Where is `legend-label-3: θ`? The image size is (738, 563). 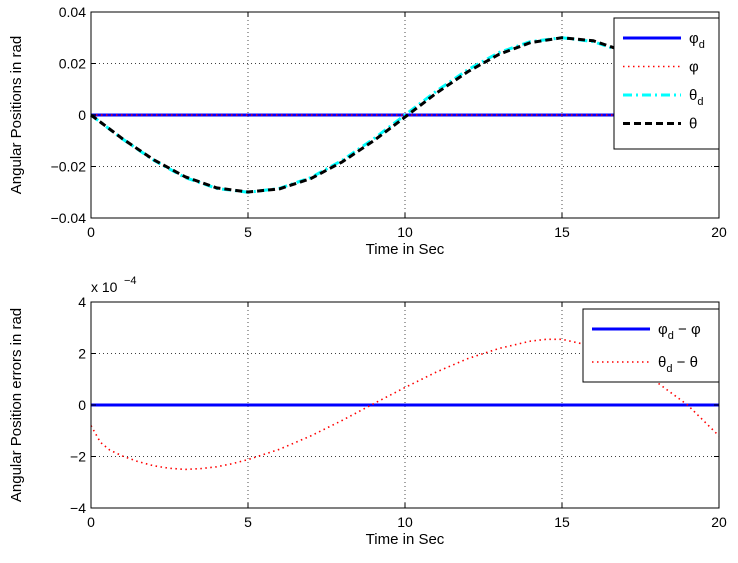 legend-label-3: θ is located at coordinates (693, 124).